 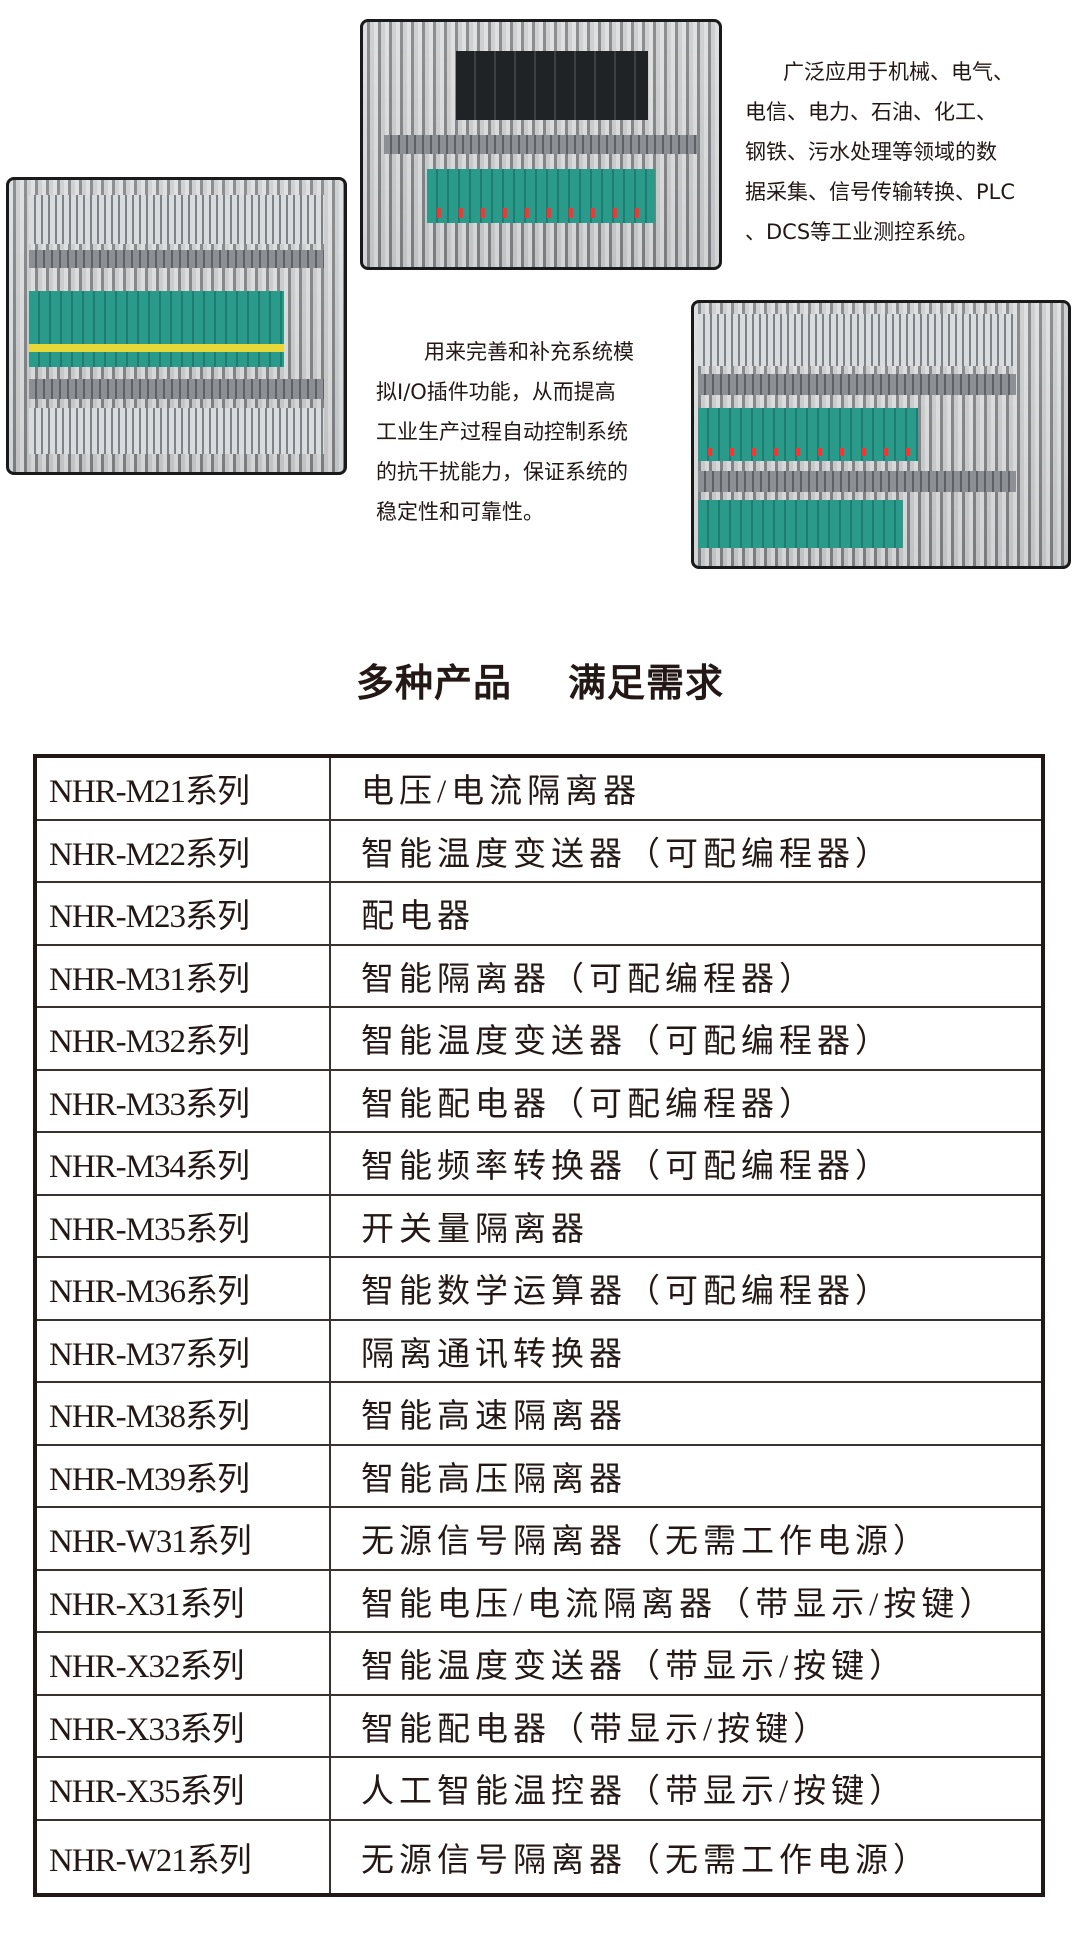 What do you see at coordinates (686, 1225) in the screenshot?
I see `product-description: 开关量隔离器` at bounding box center [686, 1225].